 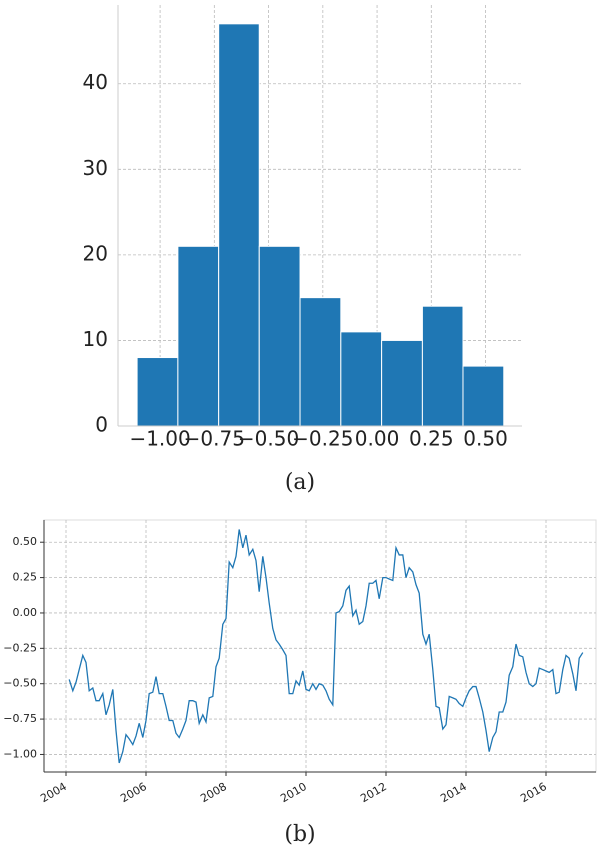 I want to click on x-tick-label: 2014, so click(x=453, y=792).